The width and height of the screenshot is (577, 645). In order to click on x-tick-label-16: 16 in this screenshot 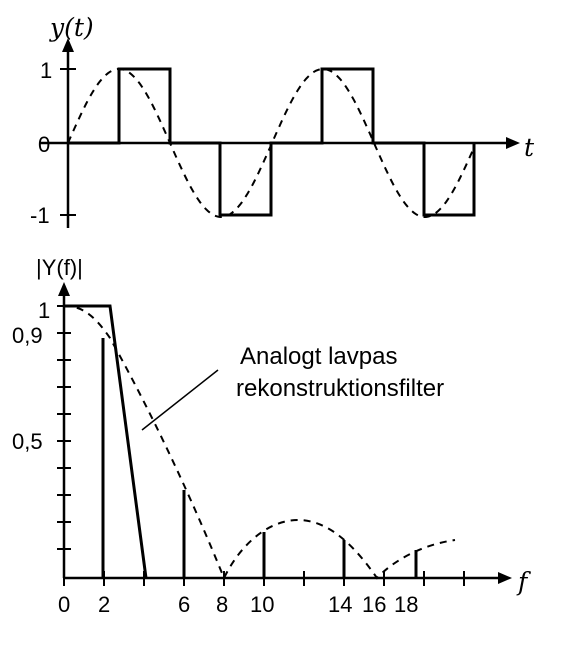, I will do `click(374, 604)`.